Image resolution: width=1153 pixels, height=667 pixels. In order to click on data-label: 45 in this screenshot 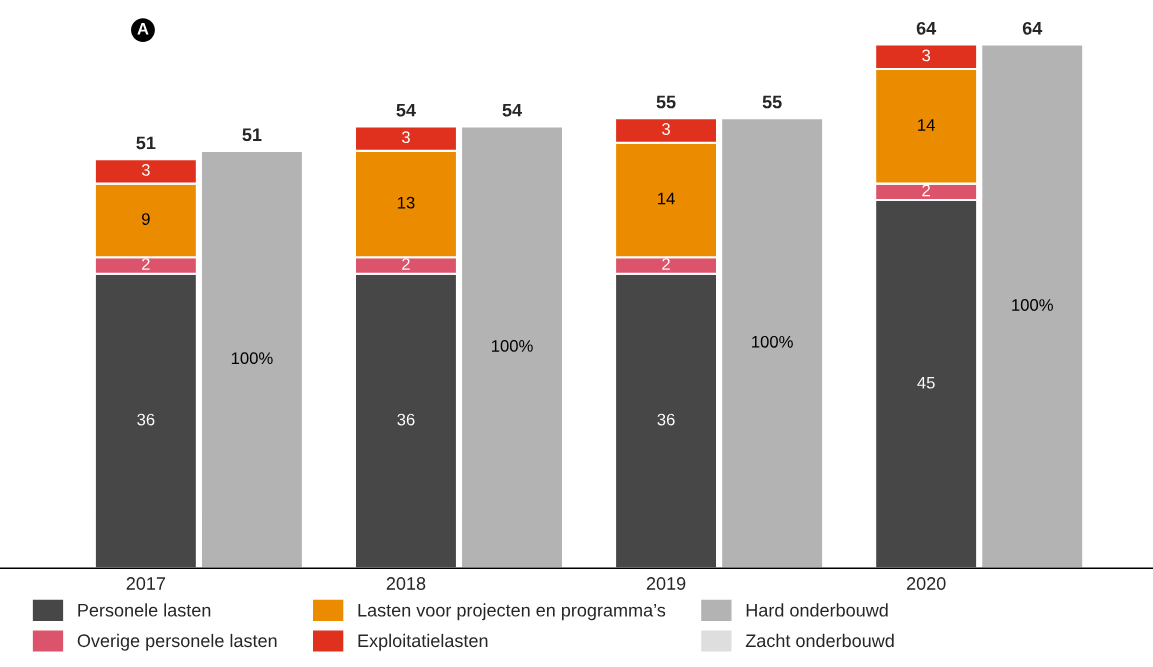, I will do `click(926, 382)`.